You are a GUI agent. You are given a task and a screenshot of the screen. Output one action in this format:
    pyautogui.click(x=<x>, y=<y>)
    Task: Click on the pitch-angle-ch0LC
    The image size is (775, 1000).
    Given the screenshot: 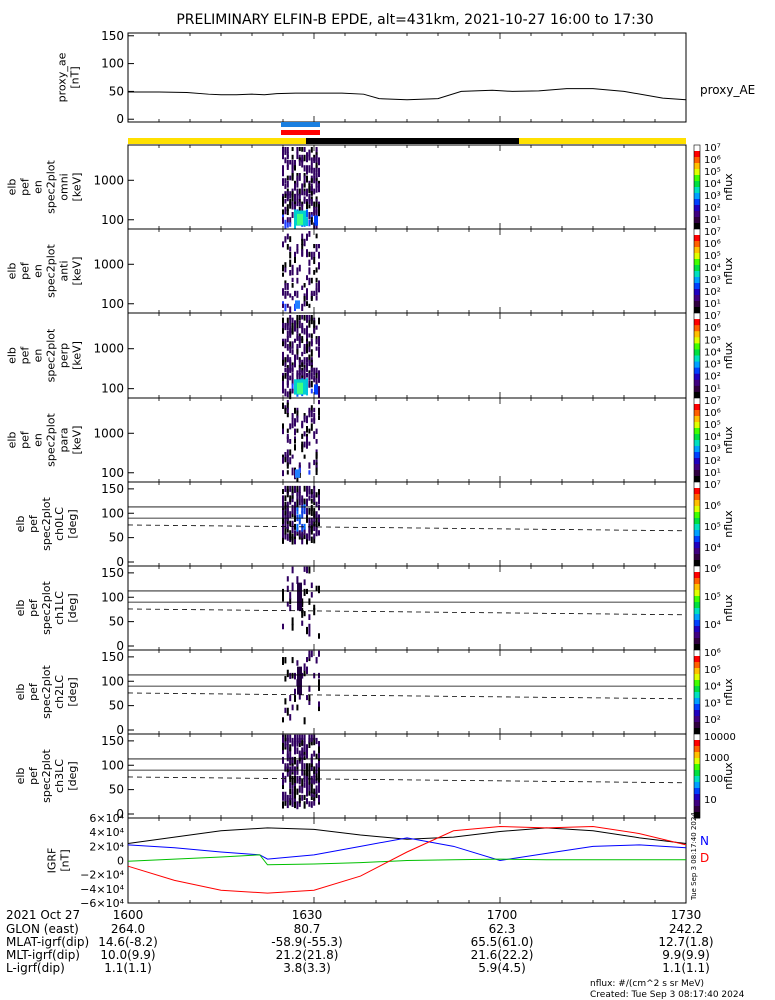 What is the action you would take?
    pyautogui.click(x=407, y=515)
    